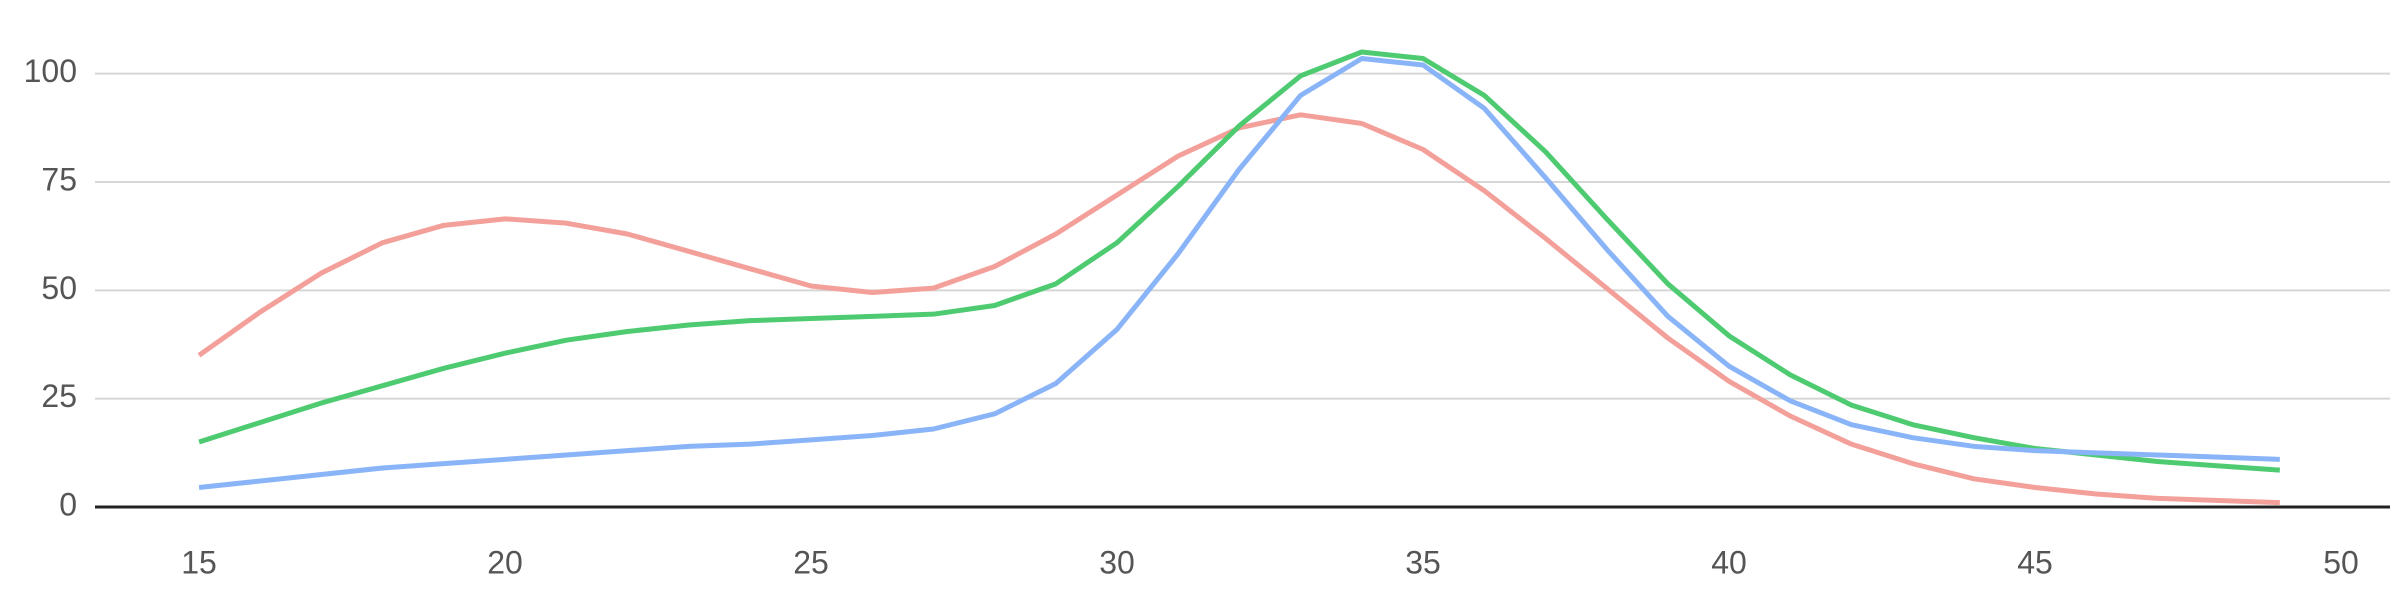  What do you see at coordinates (1117, 562) in the screenshot?
I see `x-tick-label: 30` at bounding box center [1117, 562].